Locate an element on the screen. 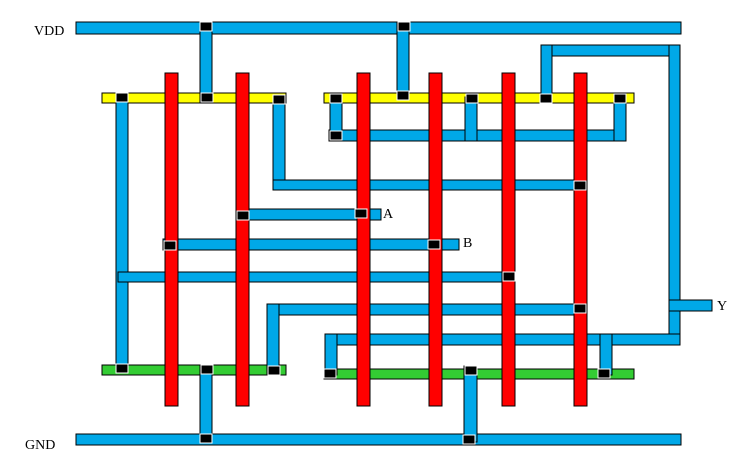 The image size is (750, 471). left-vertical-wire is located at coordinates (122, 233).